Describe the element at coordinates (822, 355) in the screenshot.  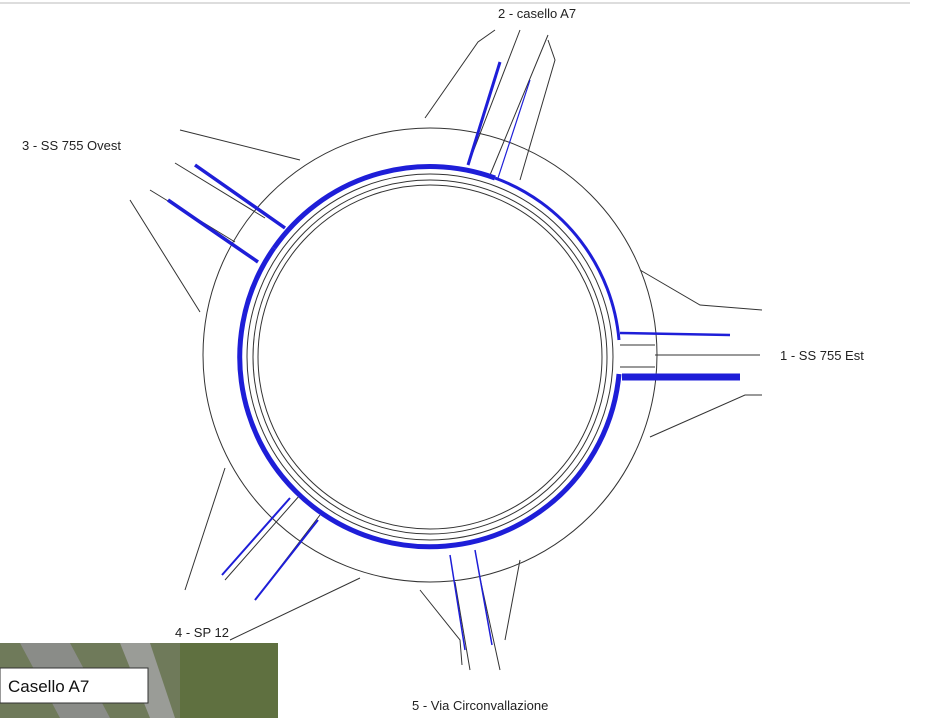
I see `arm-label: 1 - SS 755 Est` at that location.